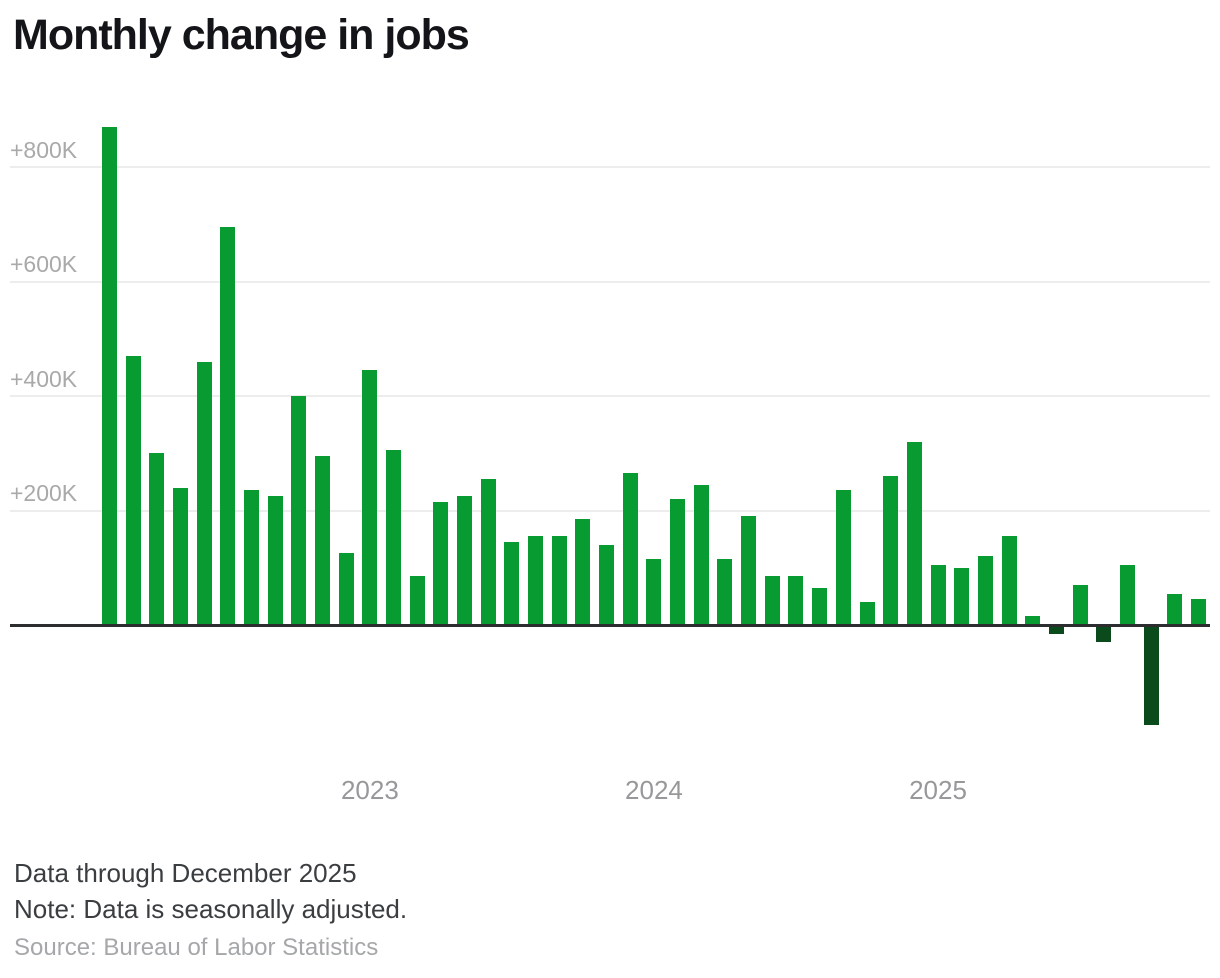 The width and height of the screenshot is (1220, 978). Describe the element at coordinates (44, 264) in the screenshot. I see `y-tick-label-600k: +600K` at that location.